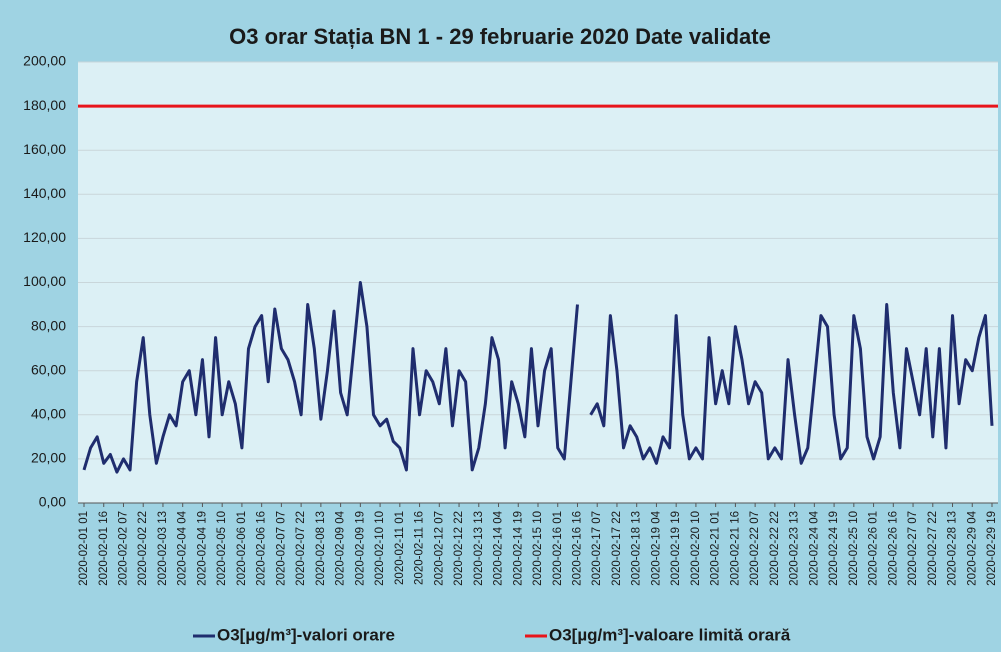  What do you see at coordinates (341, 547) in the screenshot?
I see `x-tick-label: 2020-02-09 04` at bounding box center [341, 547].